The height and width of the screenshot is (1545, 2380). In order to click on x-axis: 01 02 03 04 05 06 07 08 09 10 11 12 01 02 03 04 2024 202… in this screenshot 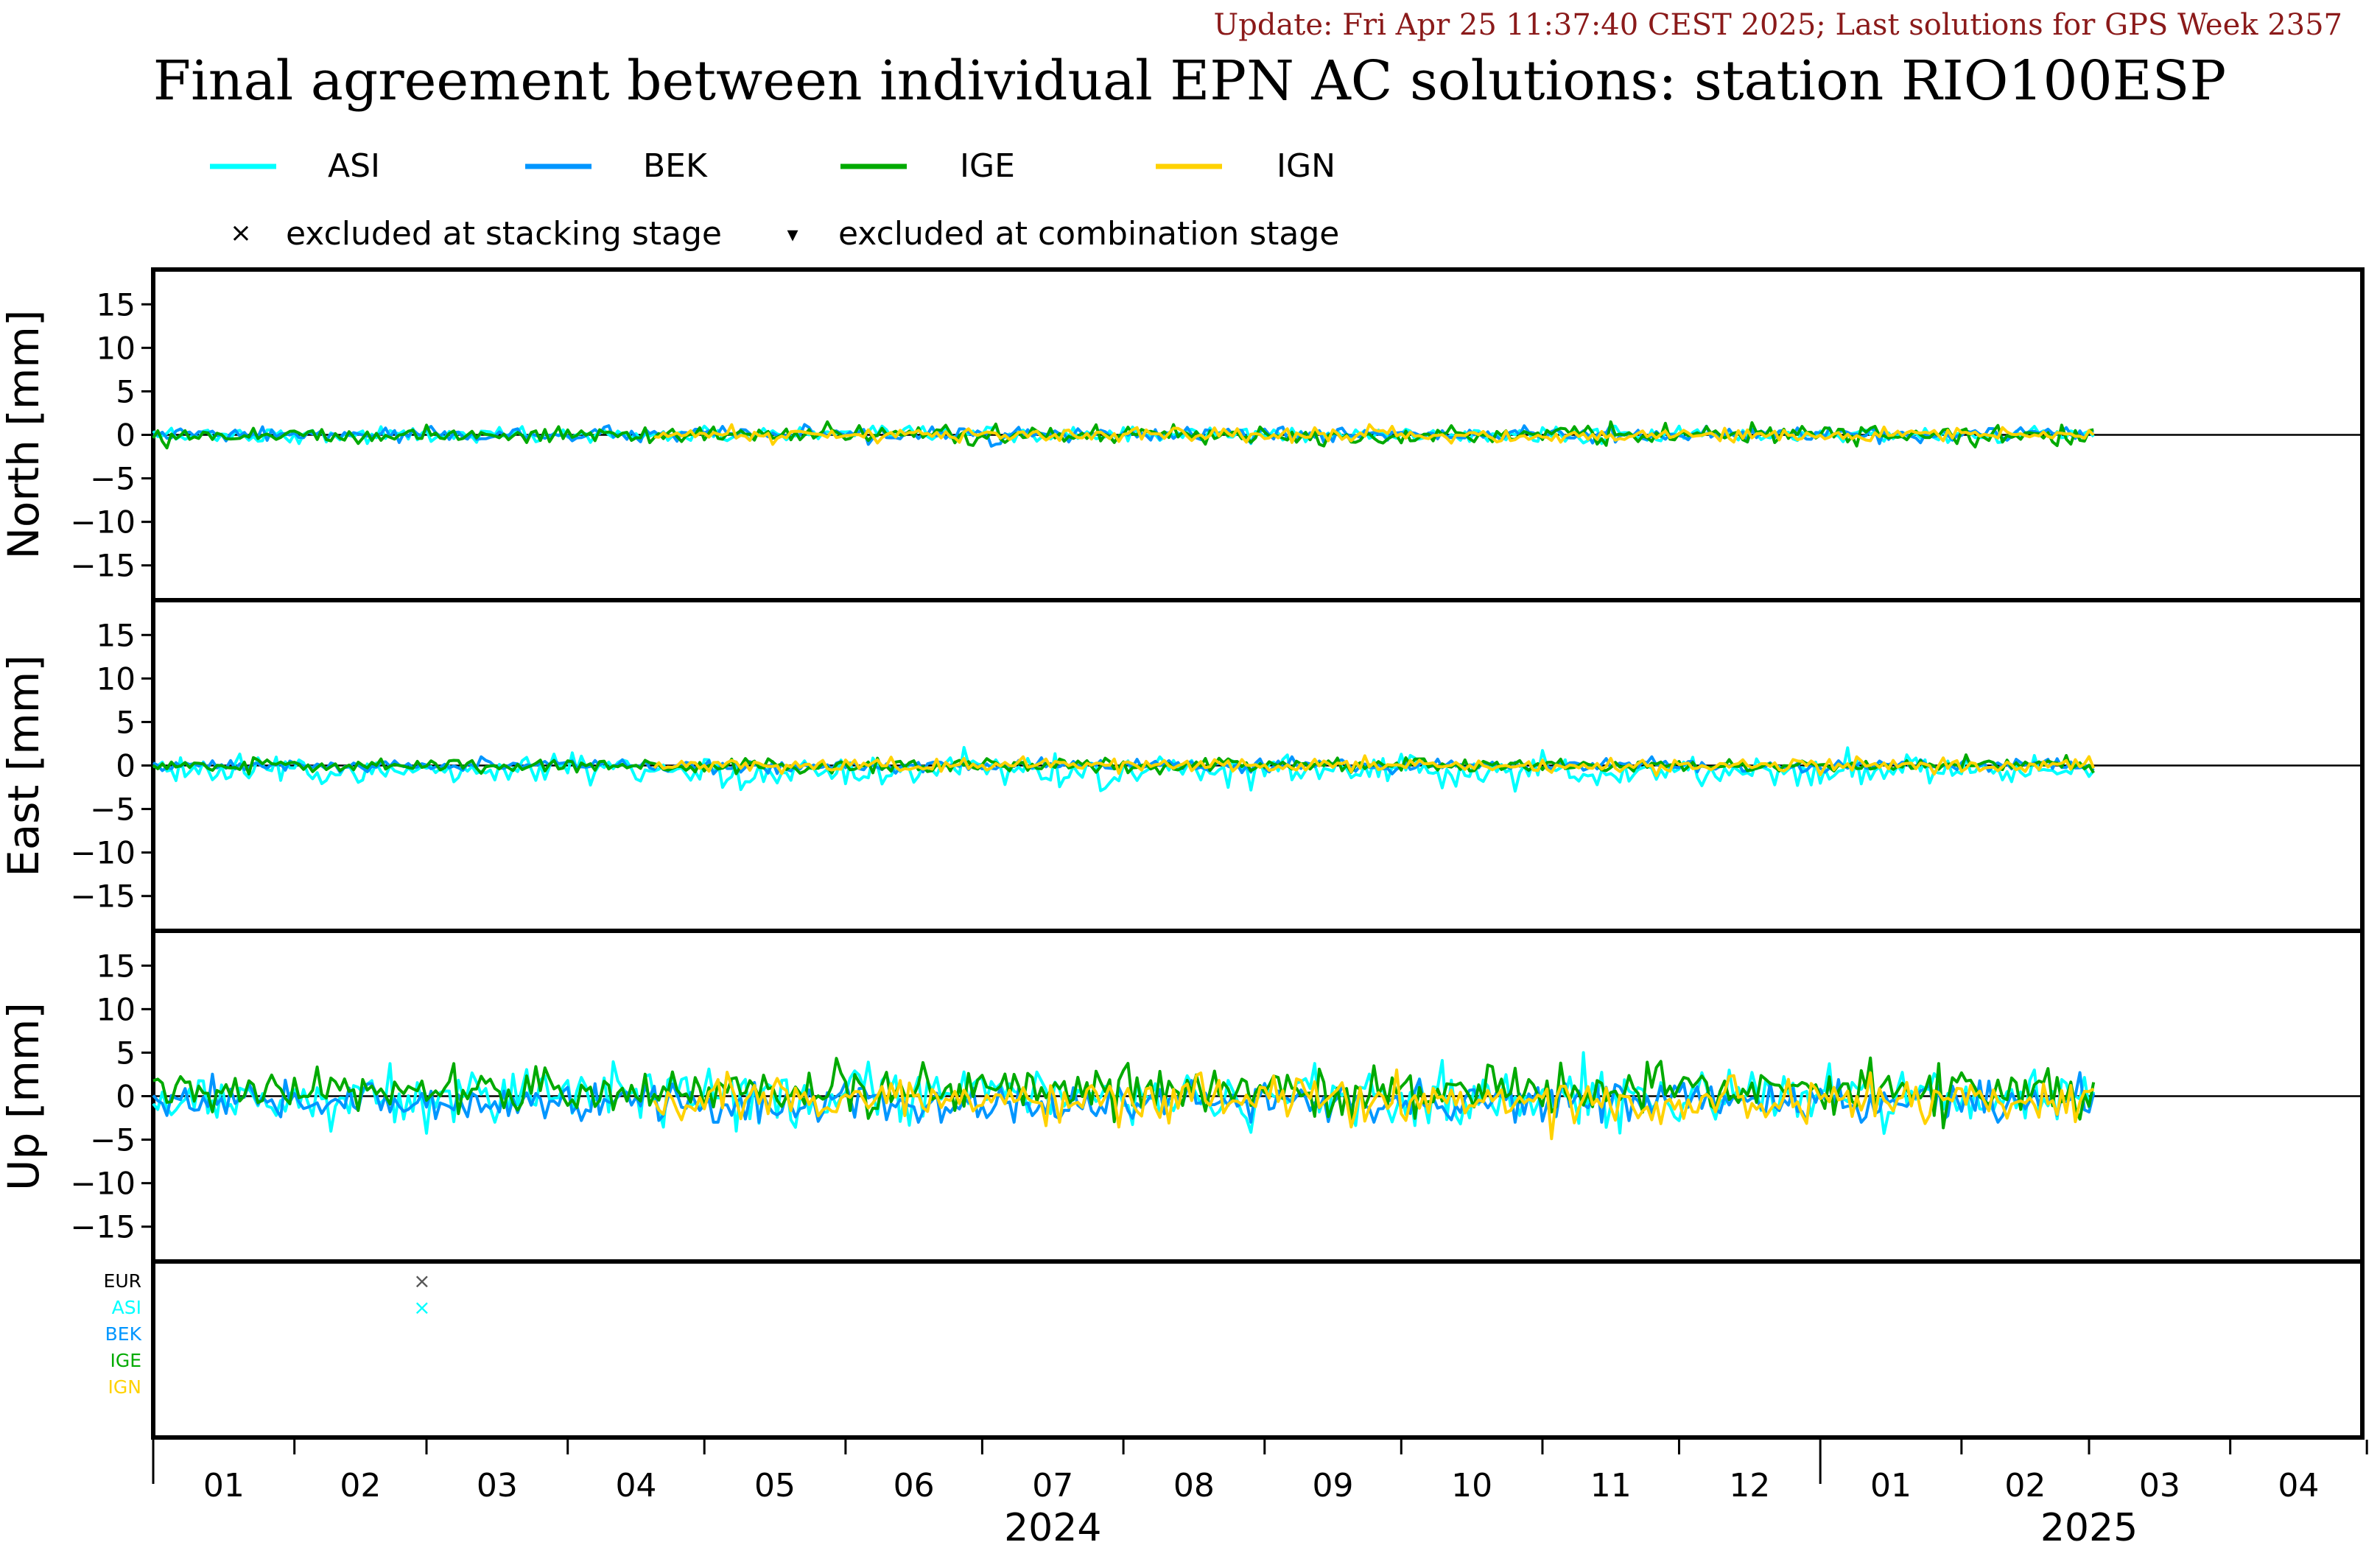, I will do `click(1260, 1493)`.